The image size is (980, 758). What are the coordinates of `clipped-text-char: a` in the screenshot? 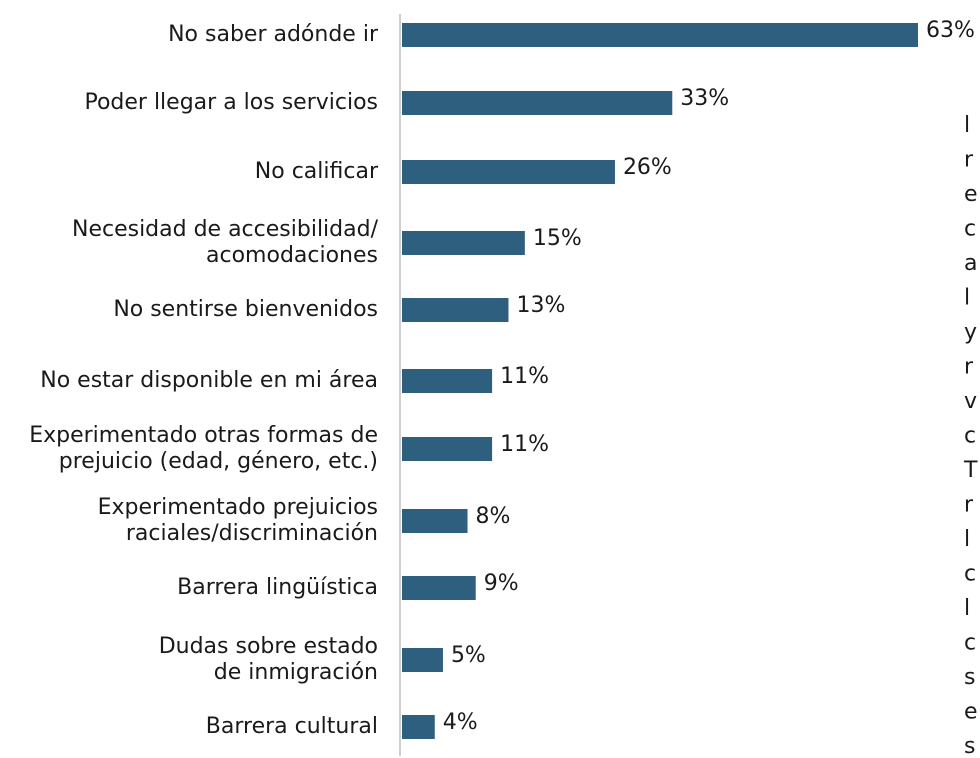 It's located at (970, 263).